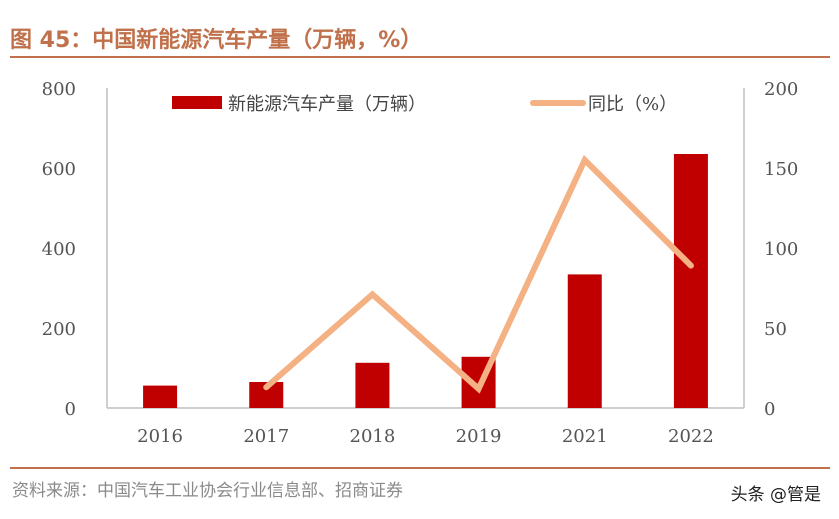 The height and width of the screenshot is (519, 839). Describe the element at coordinates (266, 436) in the screenshot. I see `x-tick-label: 2017` at that location.